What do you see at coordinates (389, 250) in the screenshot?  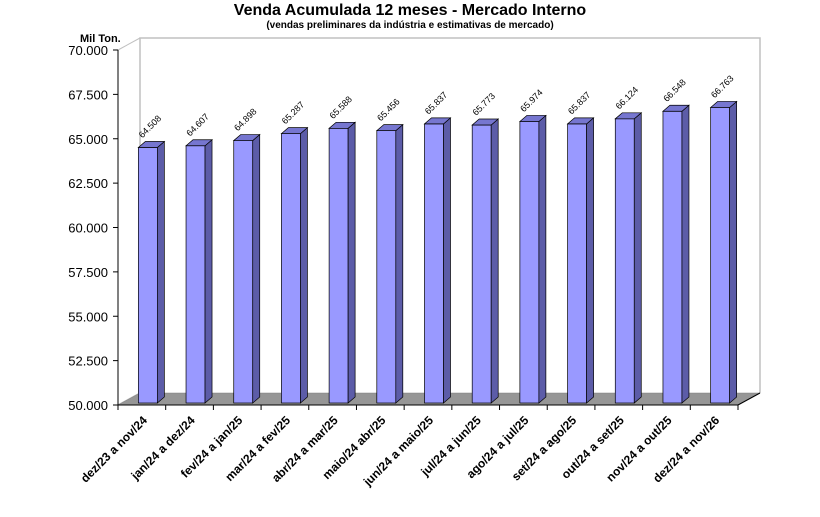 I see `bar: 65.456` at bounding box center [389, 250].